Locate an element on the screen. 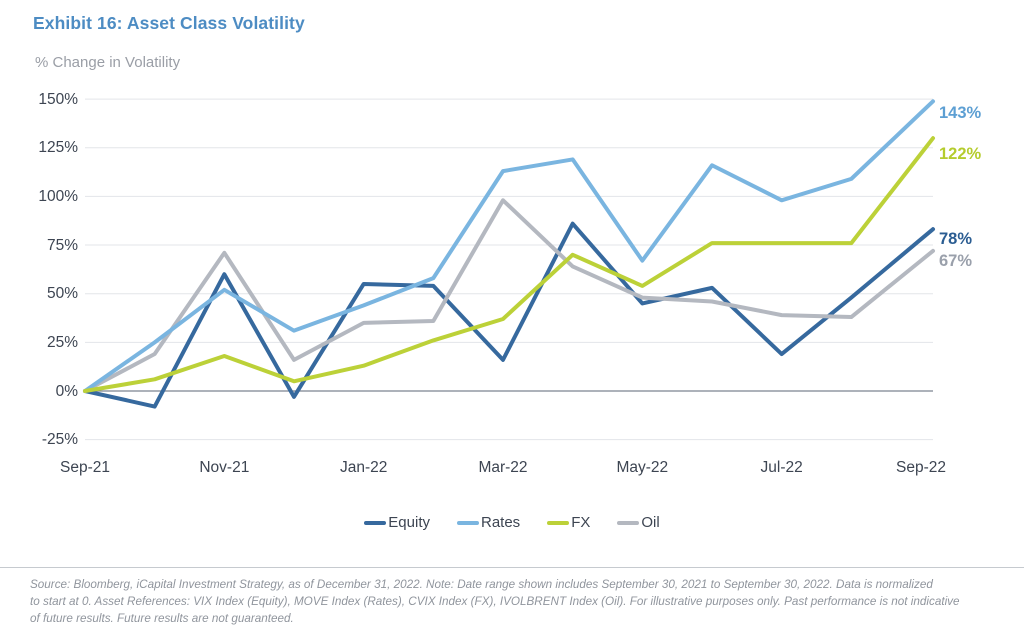  y-tick-label: 50% is located at coordinates (62, 294).